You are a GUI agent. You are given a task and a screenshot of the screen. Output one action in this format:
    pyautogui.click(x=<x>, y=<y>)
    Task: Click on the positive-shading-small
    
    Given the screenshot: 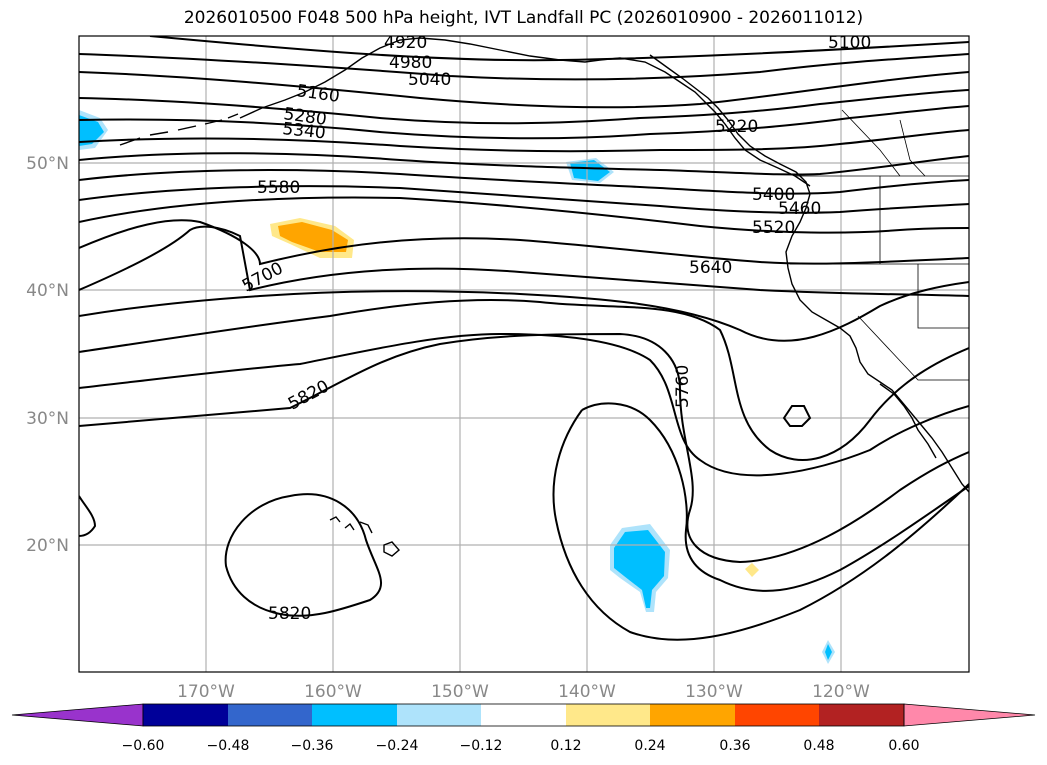 What is the action you would take?
    pyautogui.click(x=752, y=570)
    